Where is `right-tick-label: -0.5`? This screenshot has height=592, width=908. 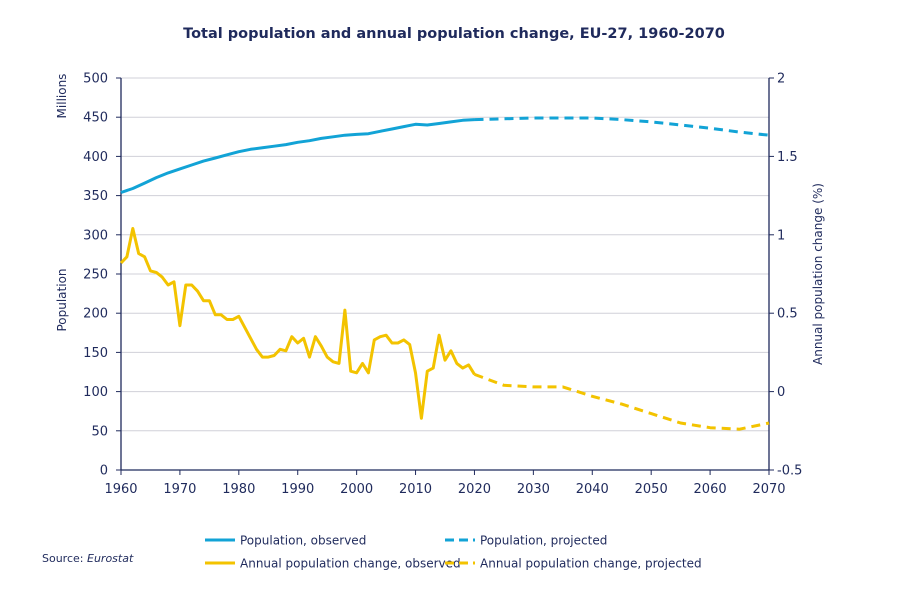
right-tick-label: -0.5 is located at coordinates (789, 471).